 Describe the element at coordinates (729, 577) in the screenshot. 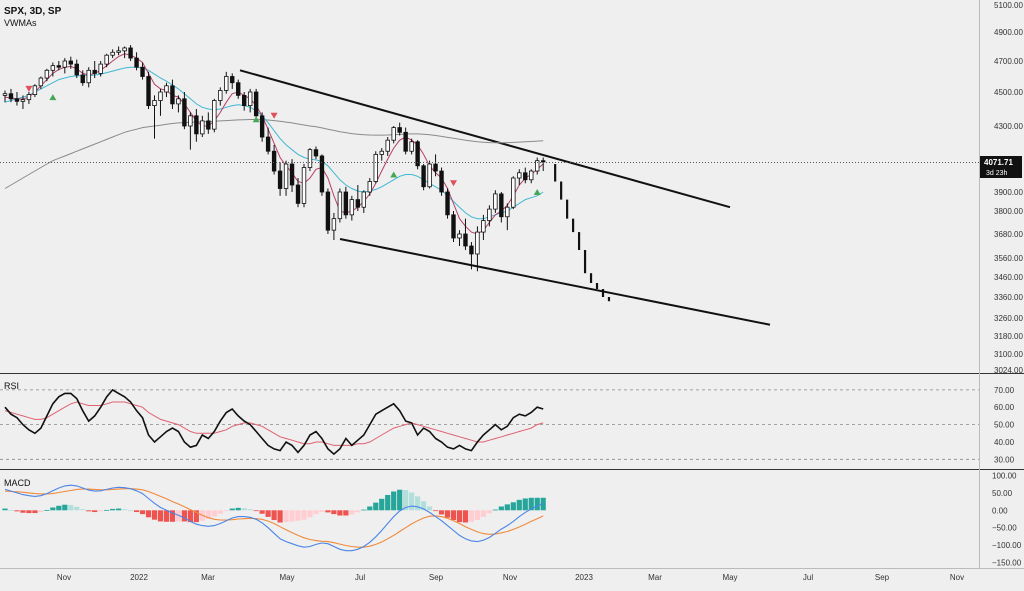

I see `time-tick-label: May` at that location.